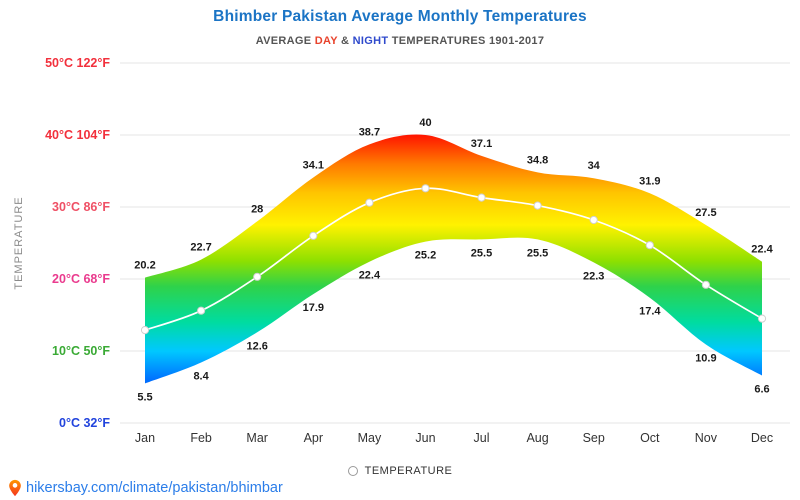 The image size is (800, 500). Describe the element at coordinates (369, 132) in the screenshot. I see `day-value-label: 38.7` at that location.